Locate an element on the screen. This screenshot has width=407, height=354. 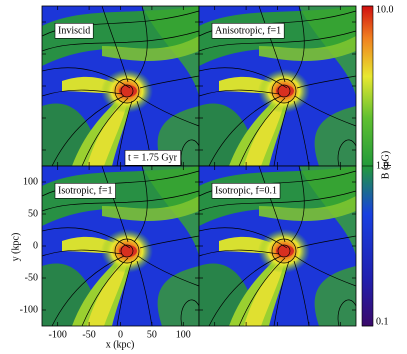
colorbar-tick-label: 10.0 is located at coordinates (385, 9).